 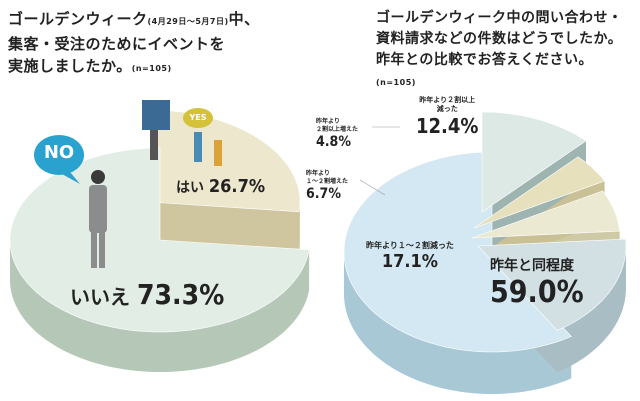 What do you see at coordinates (532, 266) in the screenshot?
I see `label-same-category: 昨年と同程度` at bounding box center [532, 266].